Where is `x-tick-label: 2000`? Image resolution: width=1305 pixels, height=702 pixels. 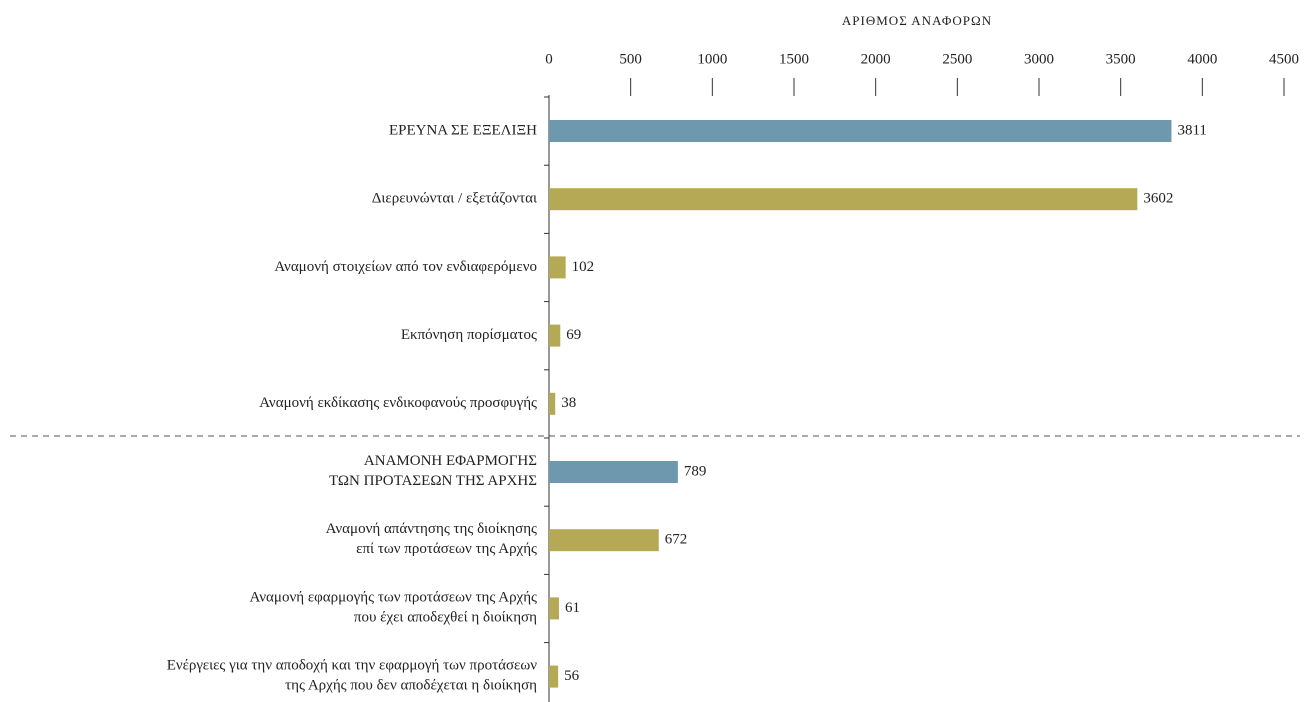 x-tick-label: 2000 is located at coordinates (876, 59).